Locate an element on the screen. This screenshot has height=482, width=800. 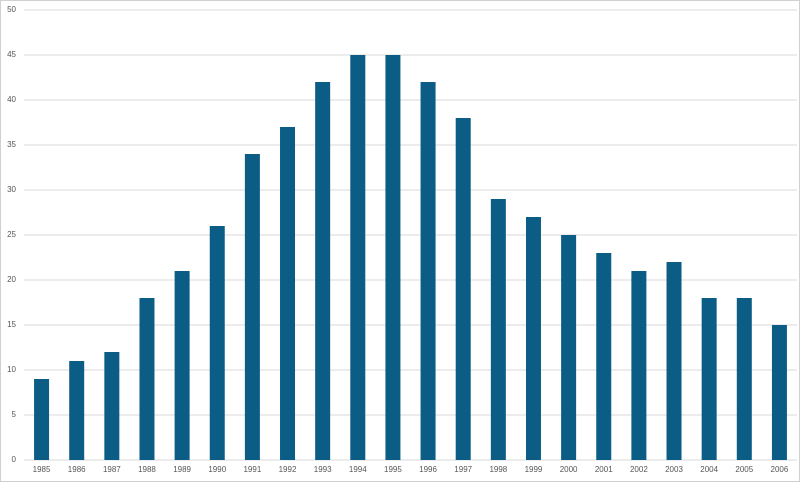
y-tick-label: 20 is located at coordinates (11, 279).